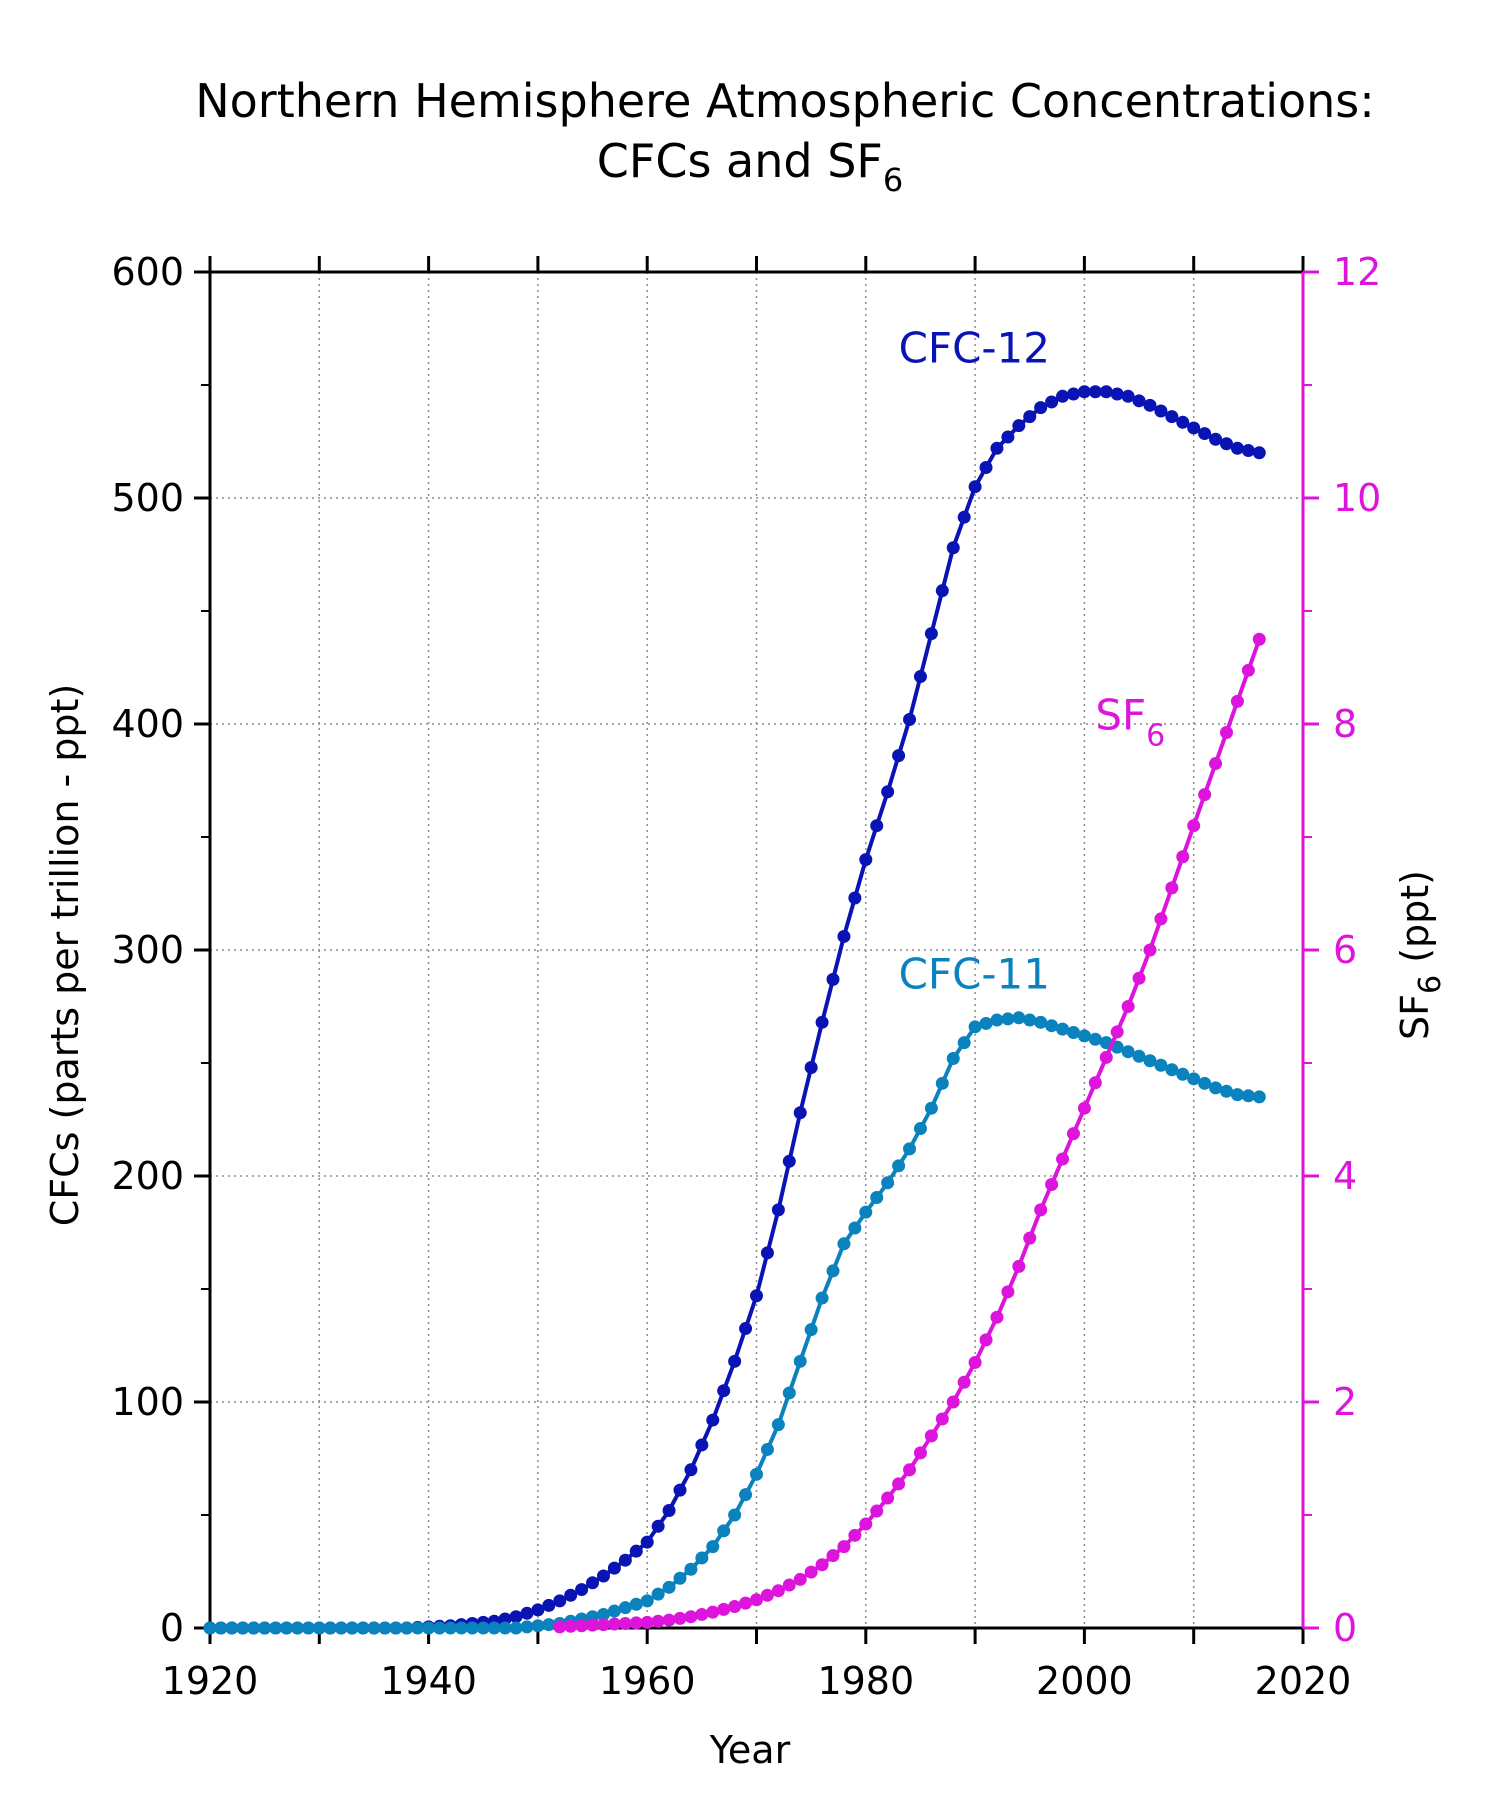 This screenshot has height=1812, width=1500. I want to click on x-tick-label: 1940, so click(428, 1681).